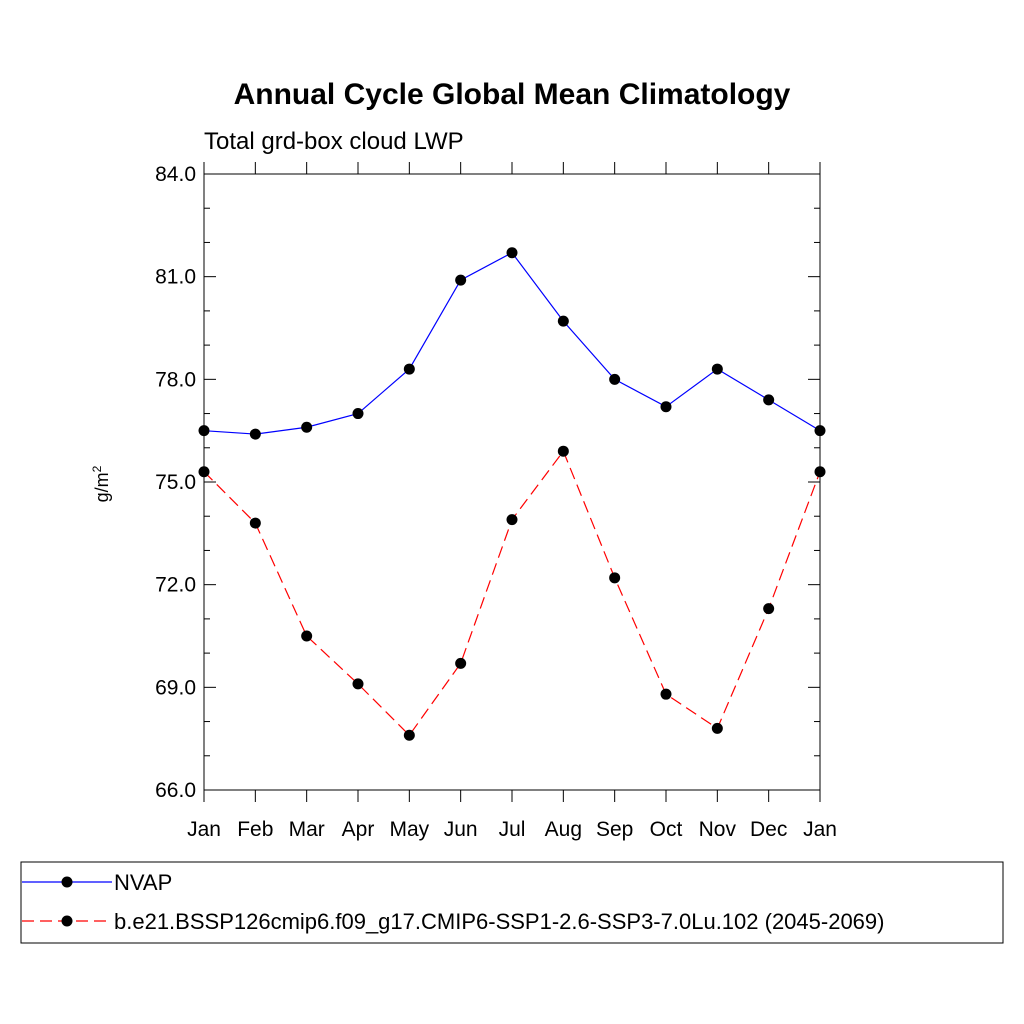  What do you see at coordinates (358, 829) in the screenshot?
I see `x-tick-label: Apr` at bounding box center [358, 829].